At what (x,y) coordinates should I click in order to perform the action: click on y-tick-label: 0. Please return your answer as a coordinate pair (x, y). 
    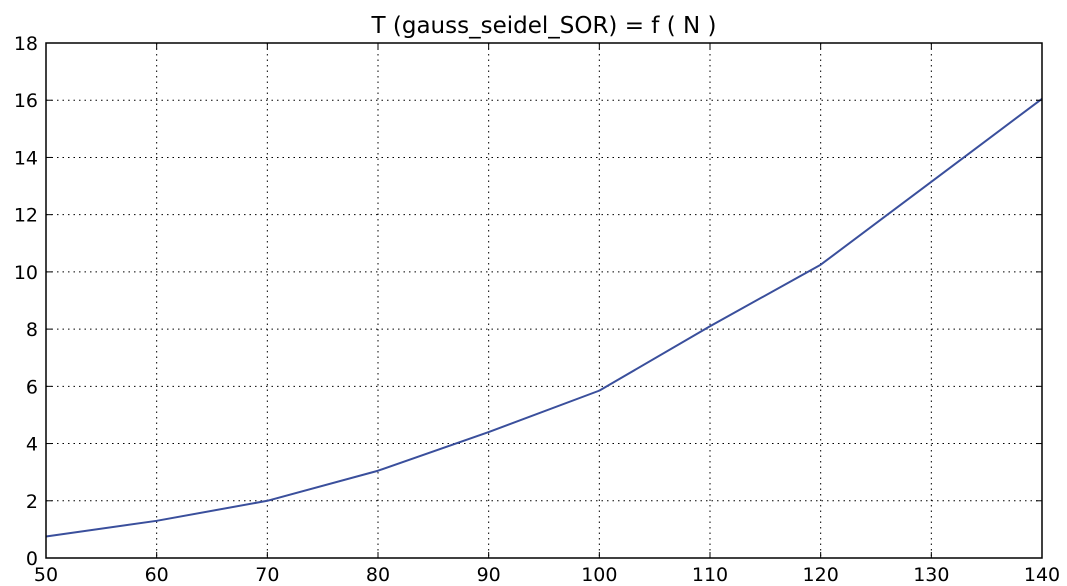
    Looking at the image, I should click on (32, 559).